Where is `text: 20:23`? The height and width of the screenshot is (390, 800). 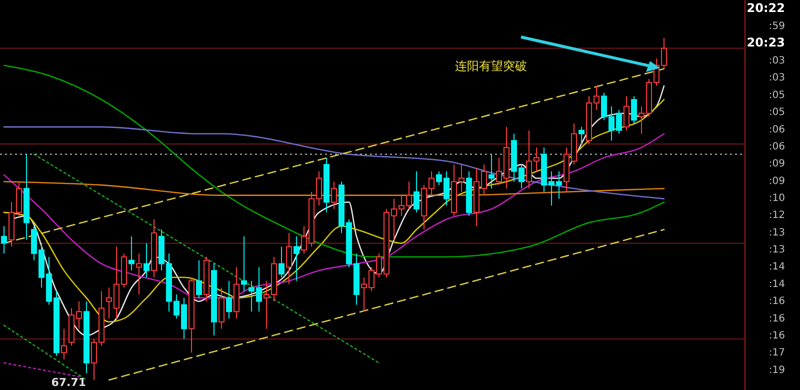
text: 20:23 is located at coordinates (765, 42).